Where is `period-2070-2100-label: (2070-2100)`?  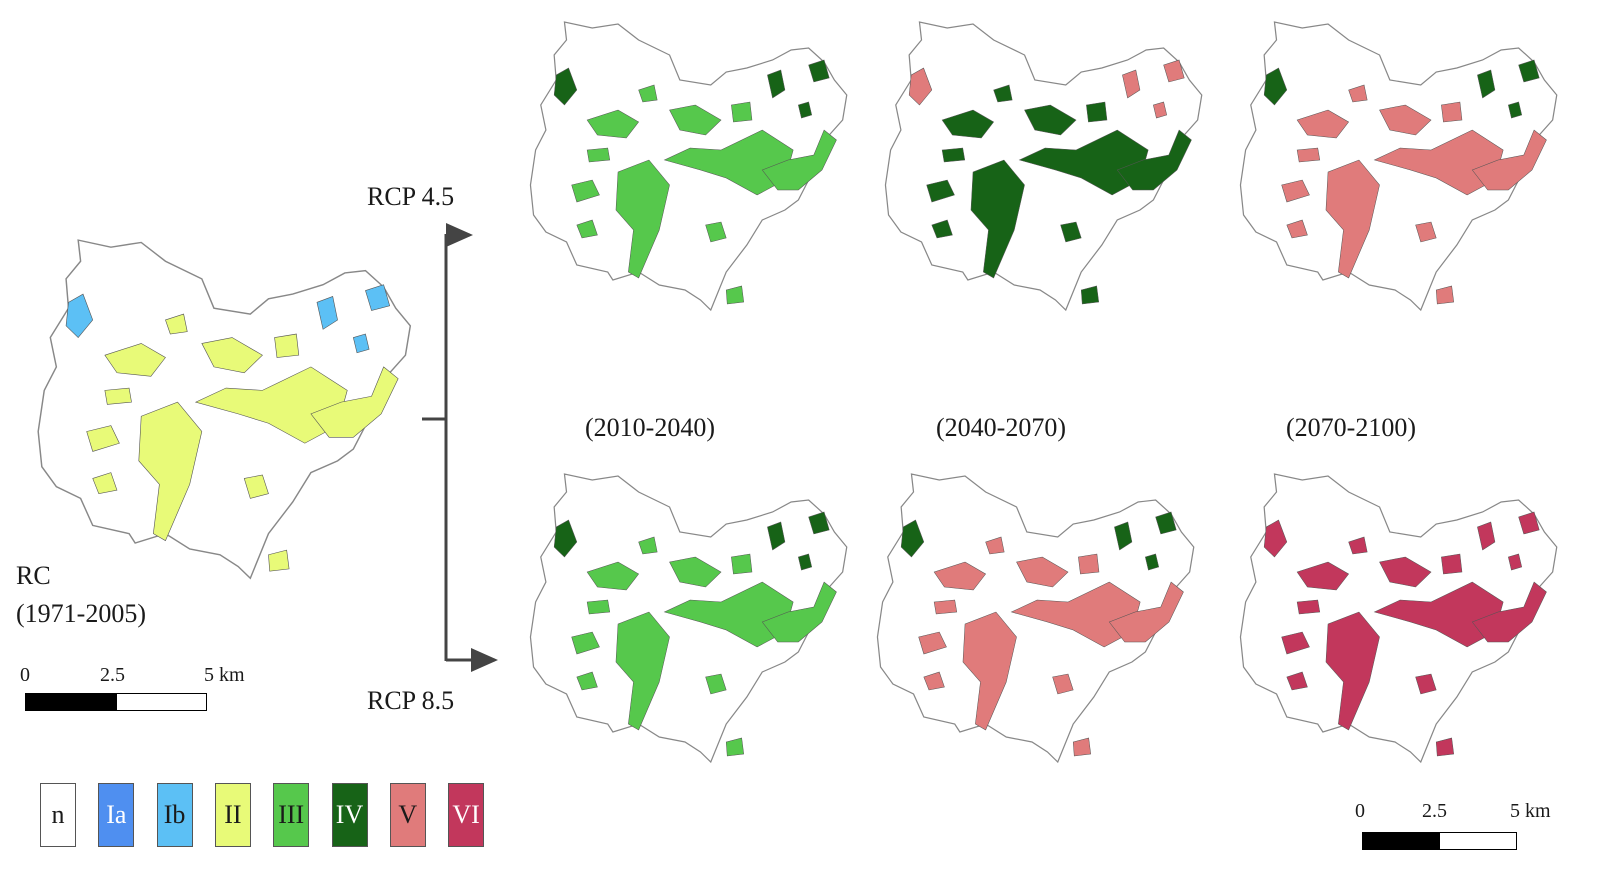 period-2070-2100-label: (2070-2100) is located at coordinates (1351, 427).